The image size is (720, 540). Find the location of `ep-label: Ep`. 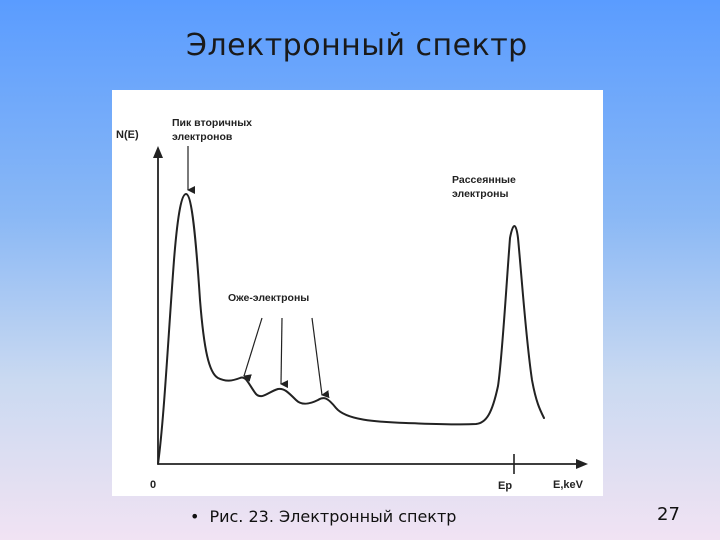

ep-label: Ep is located at coordinates (505, 486).